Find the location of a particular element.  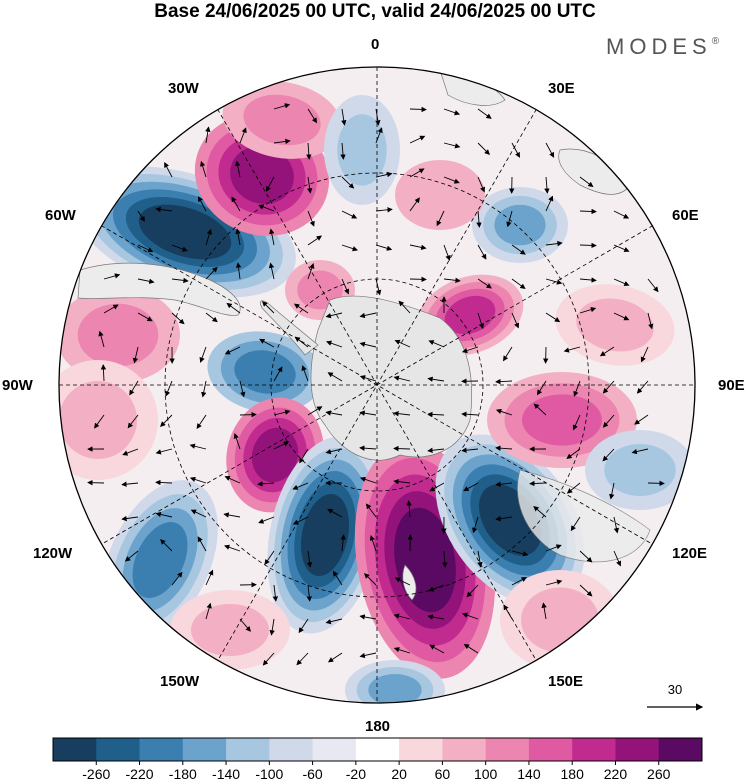

africa-tip is located at coordinates (594, 171).